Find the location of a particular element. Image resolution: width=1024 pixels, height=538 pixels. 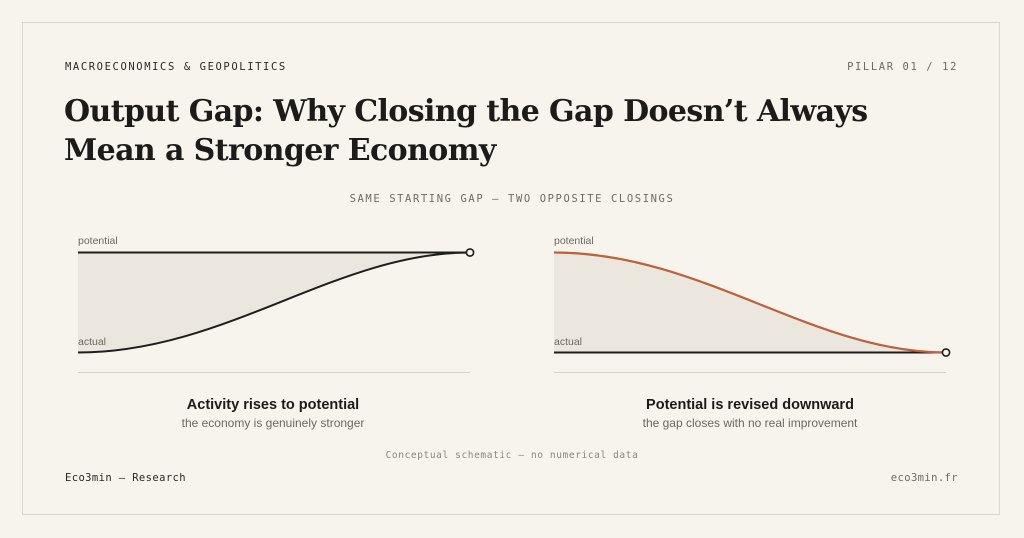

category-kicker: MACROECONOMICS & GEOPOLITICS is located at coordinates (176, 67).